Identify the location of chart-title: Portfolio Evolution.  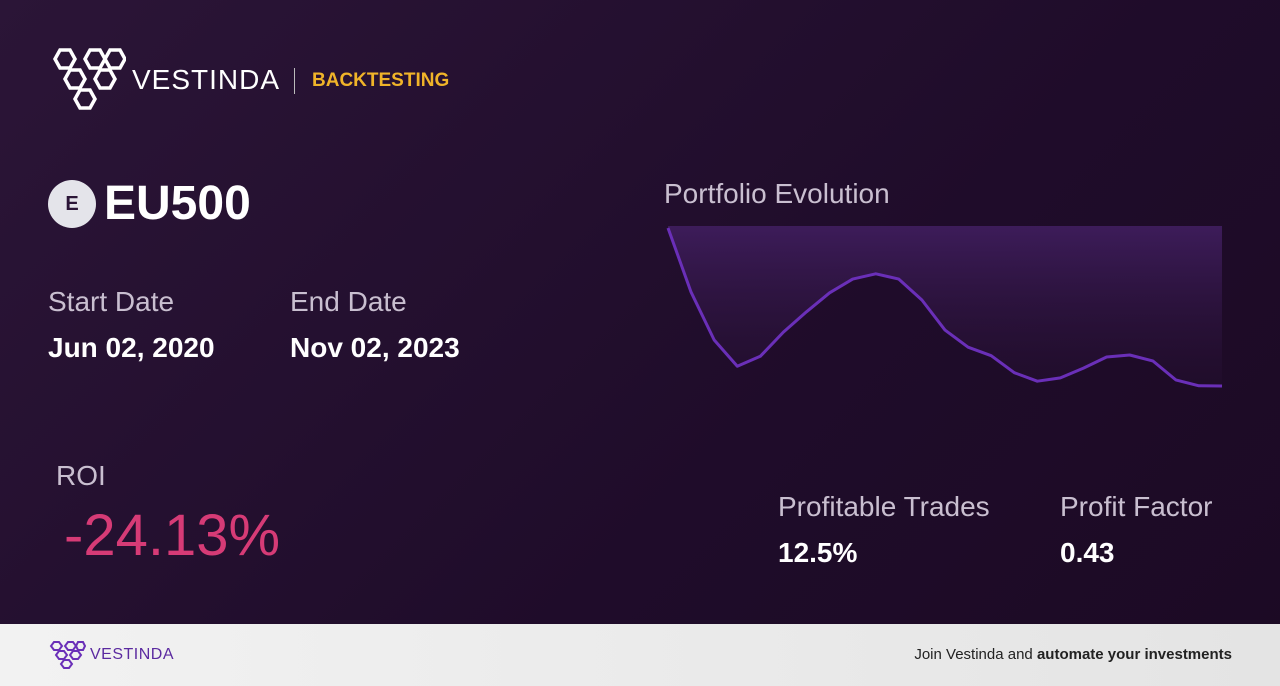
(777, 193).